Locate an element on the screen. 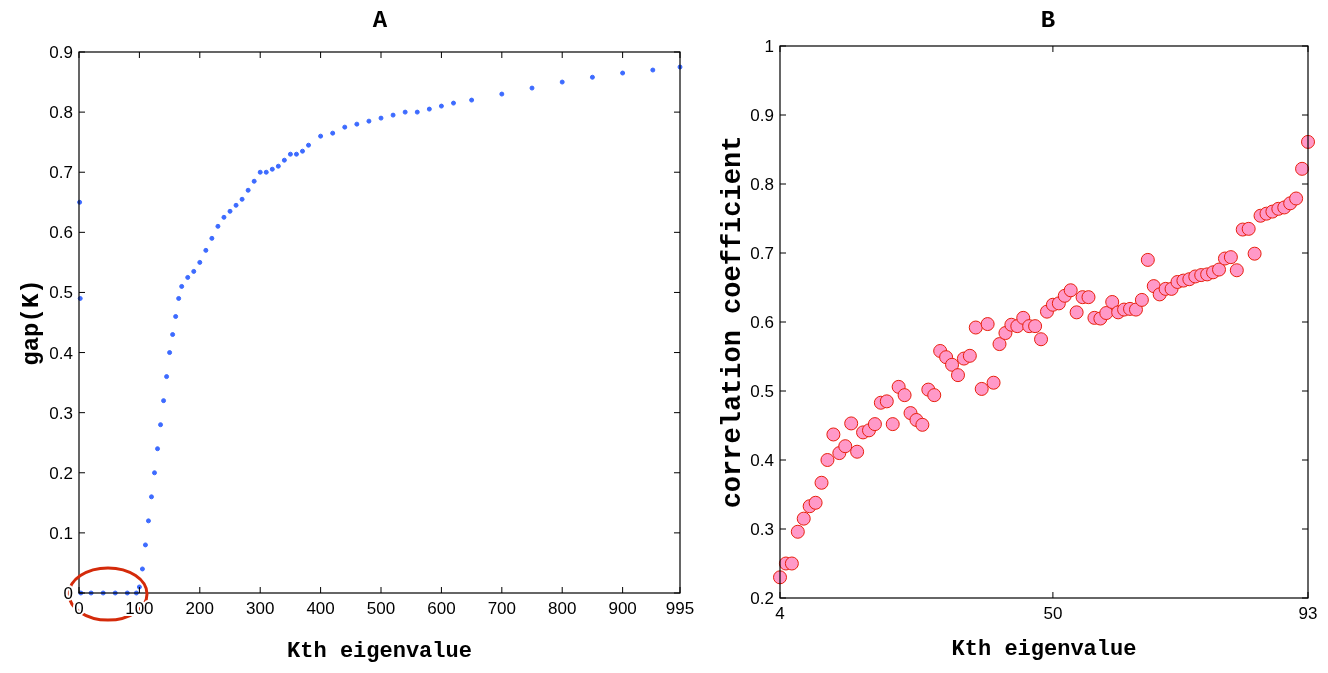 This screenshot has height=673, width=1328. y-tick-label: 1 is located at coordinates (769, 46).